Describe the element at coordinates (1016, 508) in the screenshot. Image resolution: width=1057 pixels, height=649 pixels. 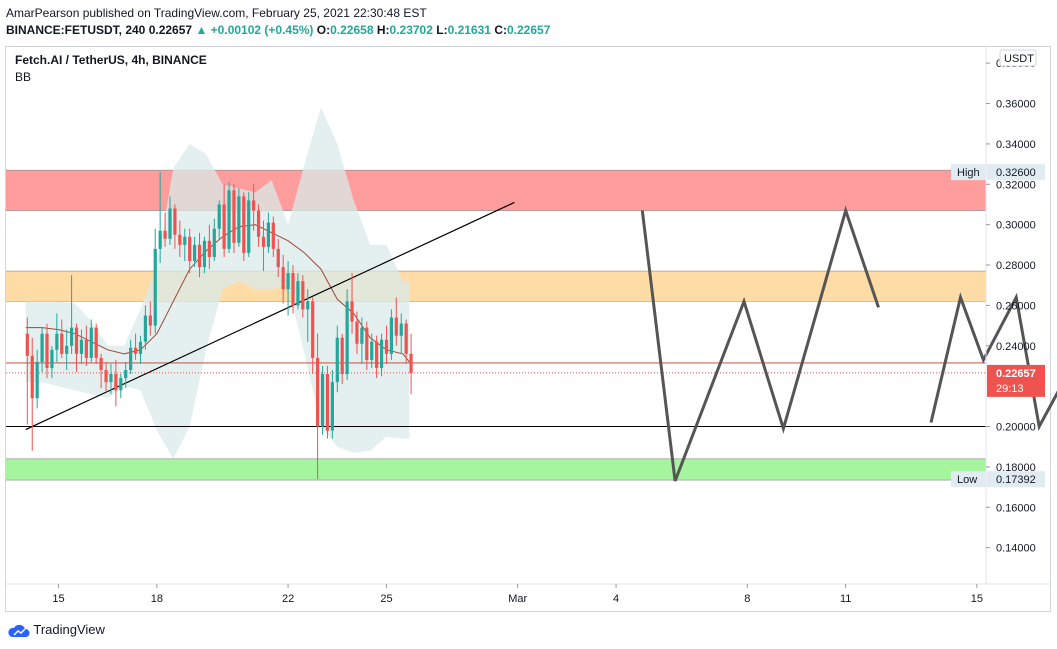
I see `price-tick-label: 0.16000` at that location.